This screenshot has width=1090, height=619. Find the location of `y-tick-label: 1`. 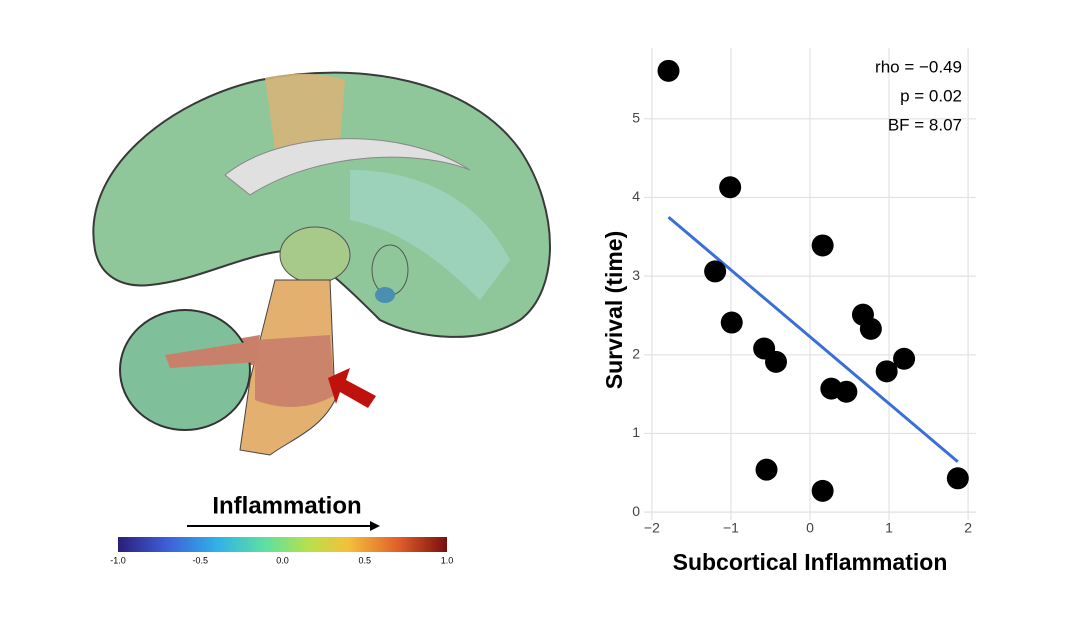

y-tick-label: 1 is located at coordinates (636, 432).